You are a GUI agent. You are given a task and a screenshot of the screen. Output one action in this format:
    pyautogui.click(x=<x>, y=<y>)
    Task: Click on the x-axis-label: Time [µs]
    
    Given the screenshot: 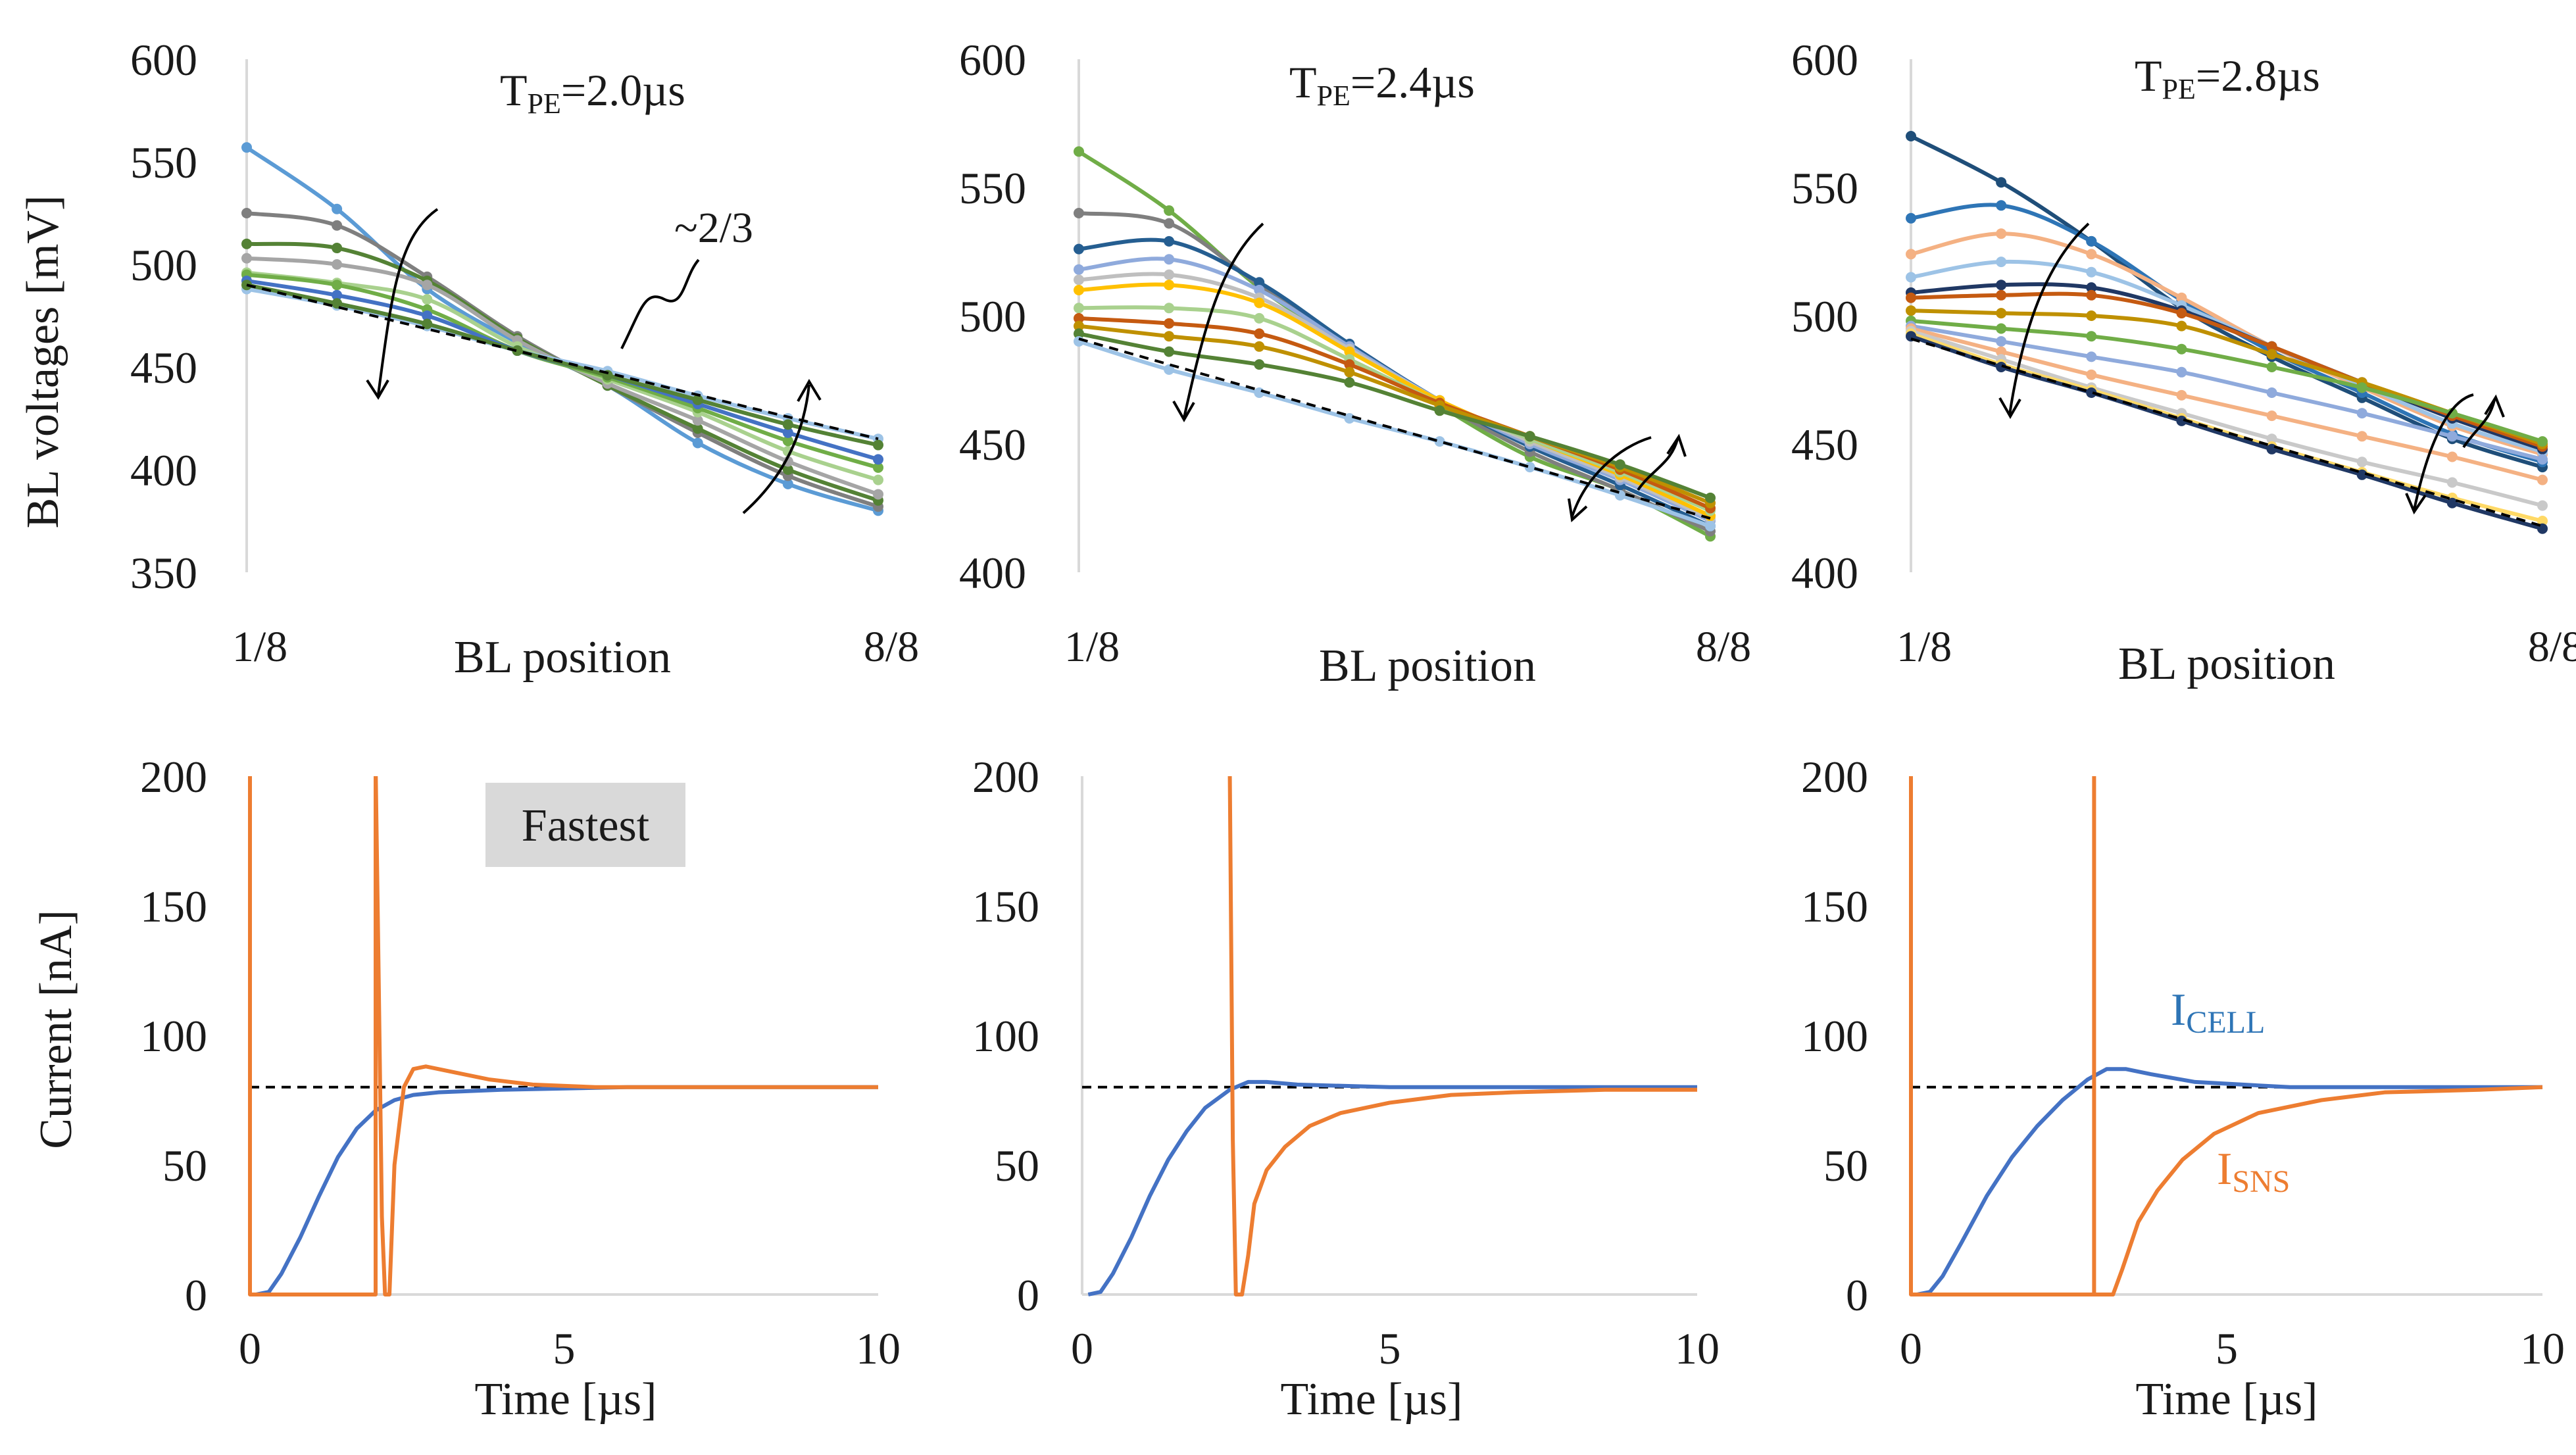 What is the action you would take?
    pyautogui.click(x=2227, y=1399)
    